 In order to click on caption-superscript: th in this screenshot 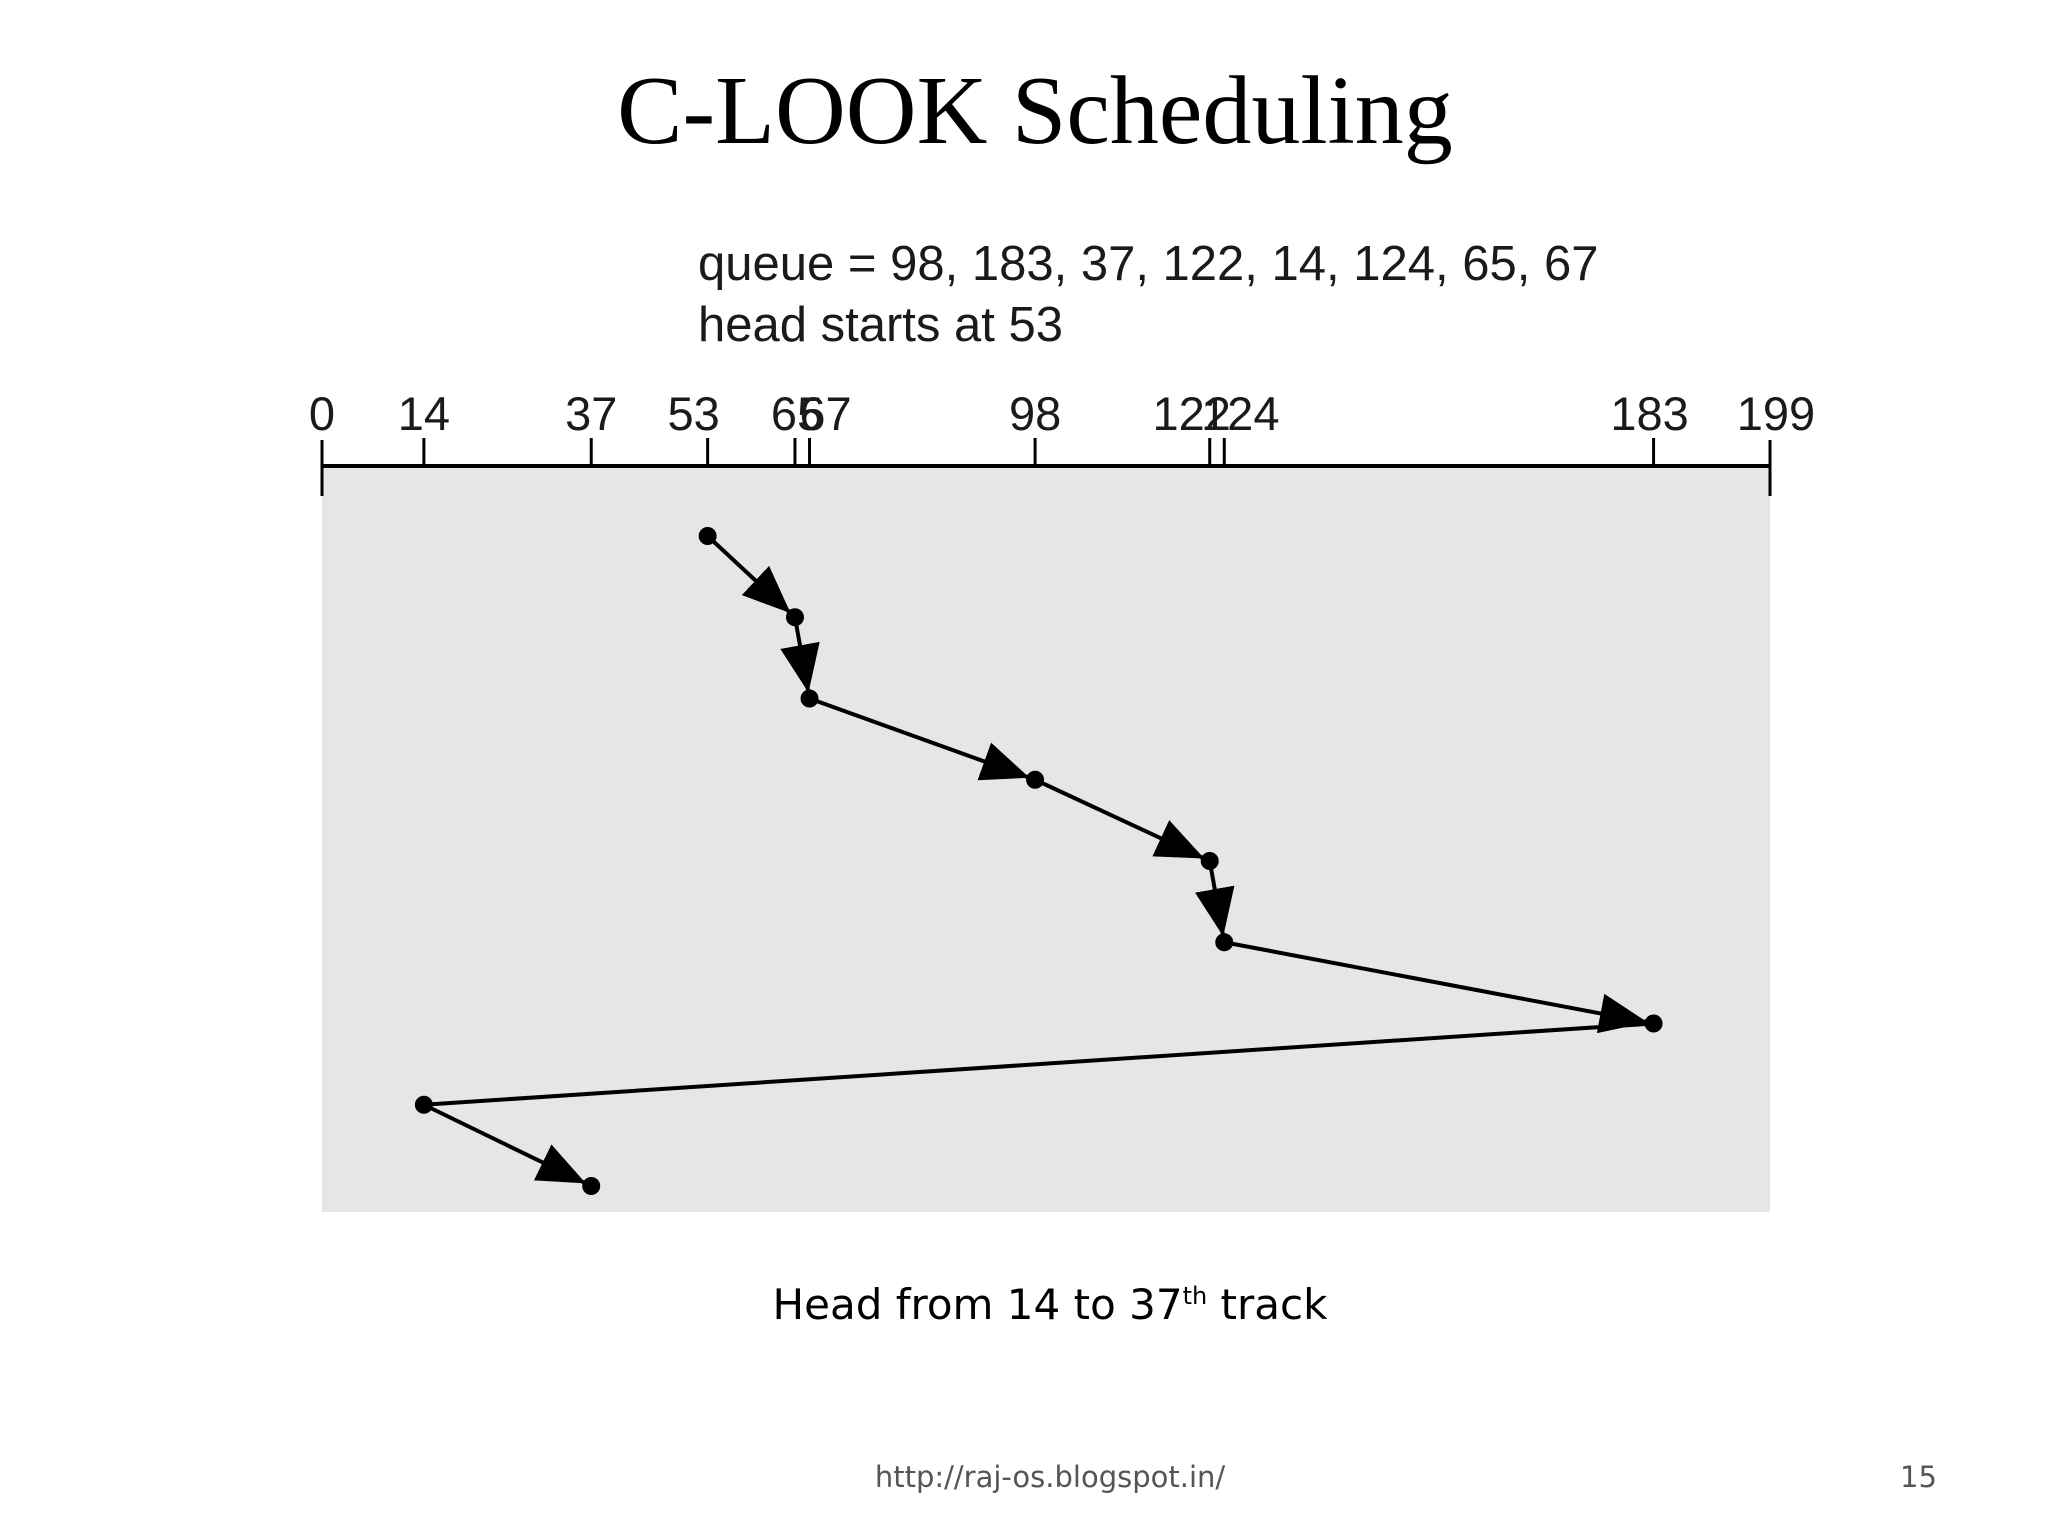, I will do `click(1195, 1296)`.